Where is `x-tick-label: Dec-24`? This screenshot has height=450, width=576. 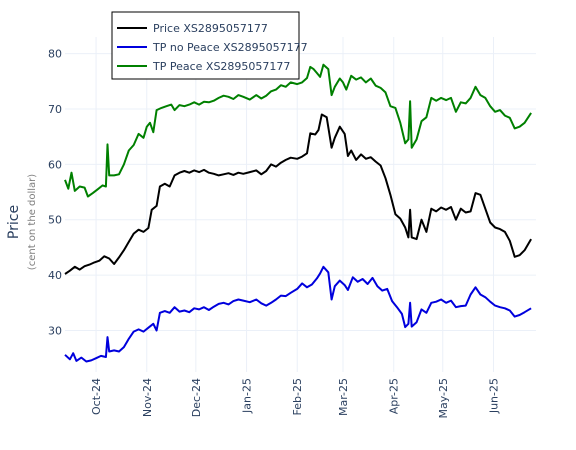
x-tick-label: Dec-24 is located at coordinates (196, 397).